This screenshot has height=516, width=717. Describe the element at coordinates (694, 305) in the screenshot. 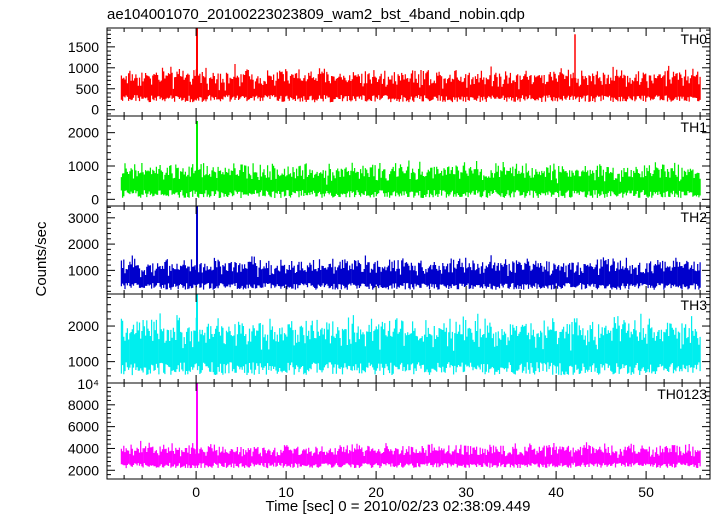

I see `panel-label: TH3` at that location.